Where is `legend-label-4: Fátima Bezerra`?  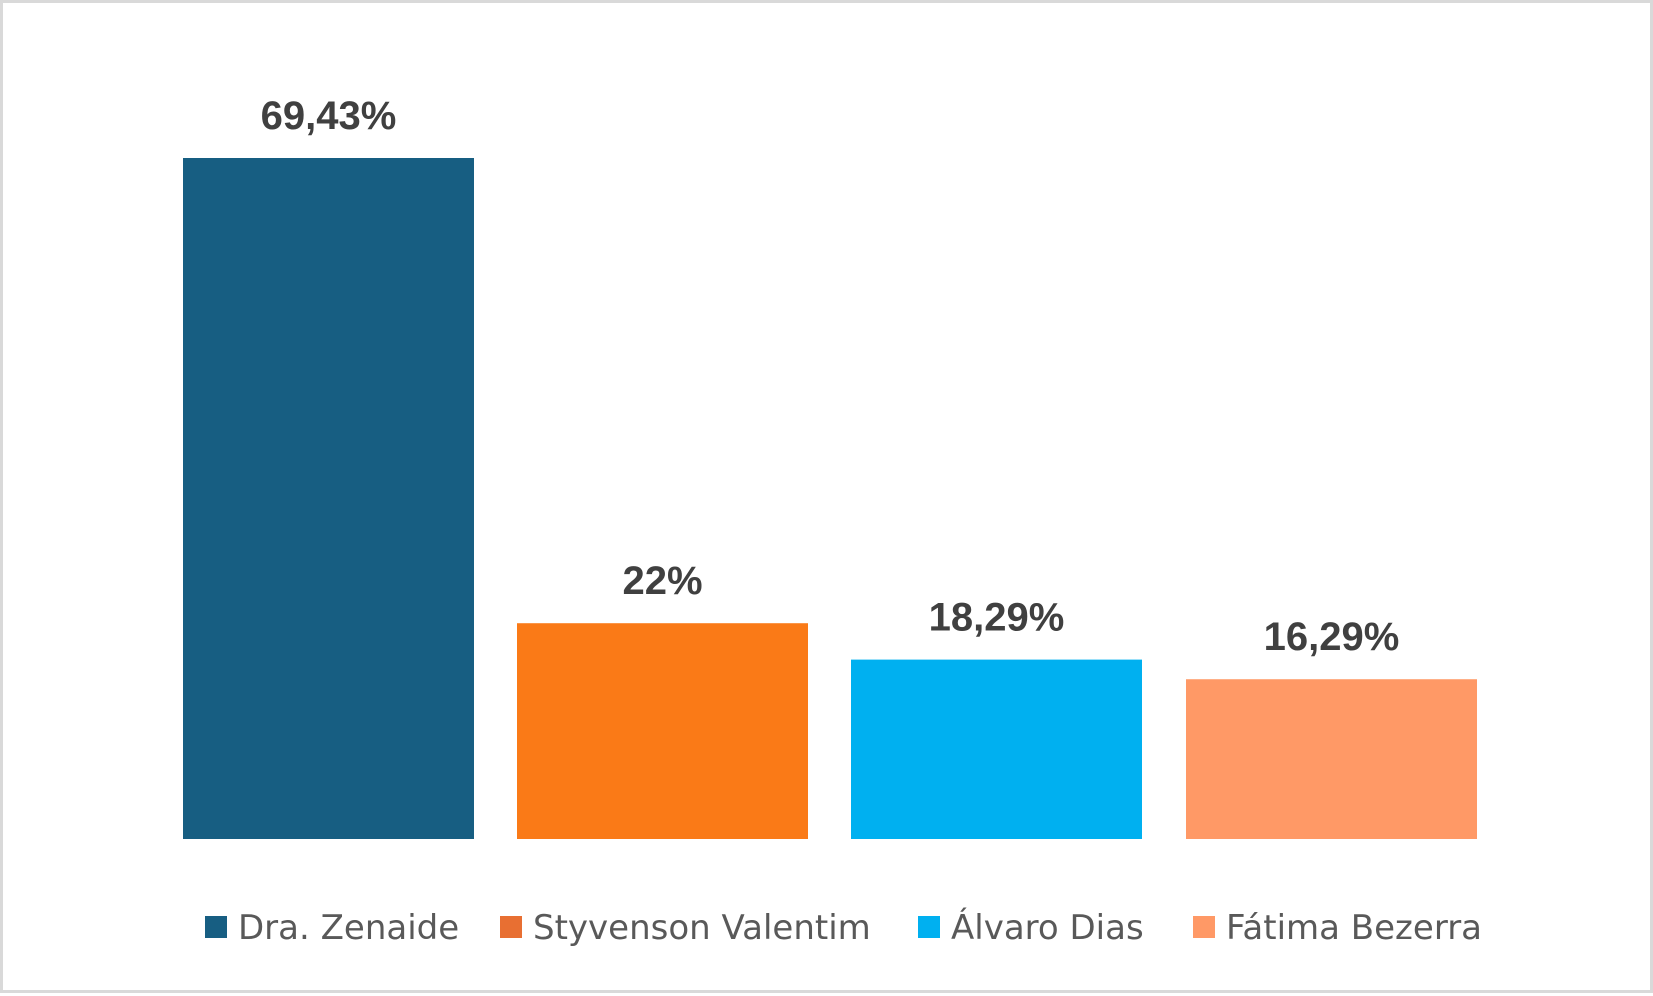
legend-label-4: Fátima Bezerra is located at coordinates (1354, 928).